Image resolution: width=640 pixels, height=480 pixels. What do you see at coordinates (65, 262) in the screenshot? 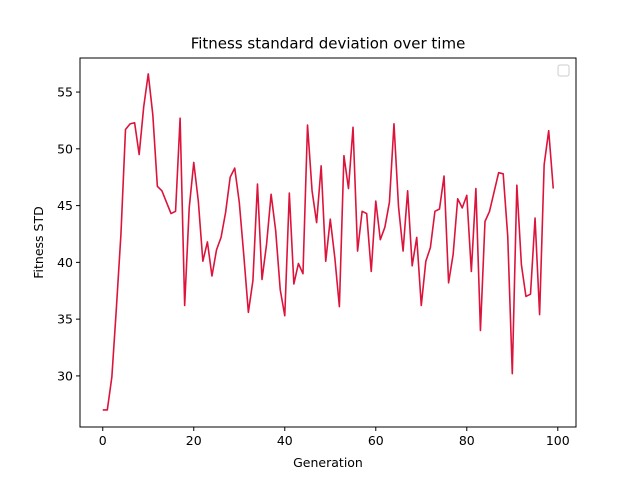
I see `y-tick-label: 40` at bounding box center [65, 262].